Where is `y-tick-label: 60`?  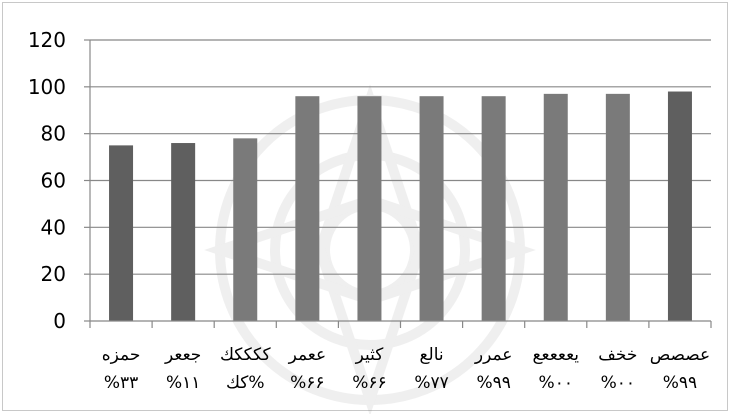 y-tick-label: 60 is located at coordinates (53, 181).